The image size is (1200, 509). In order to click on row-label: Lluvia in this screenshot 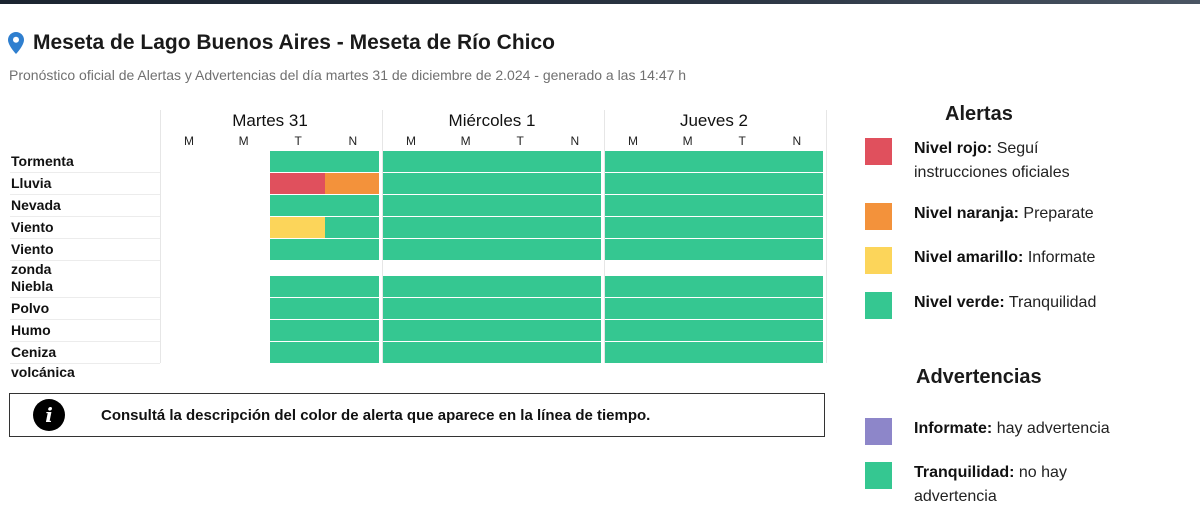, I will do `click(31, 183)`.